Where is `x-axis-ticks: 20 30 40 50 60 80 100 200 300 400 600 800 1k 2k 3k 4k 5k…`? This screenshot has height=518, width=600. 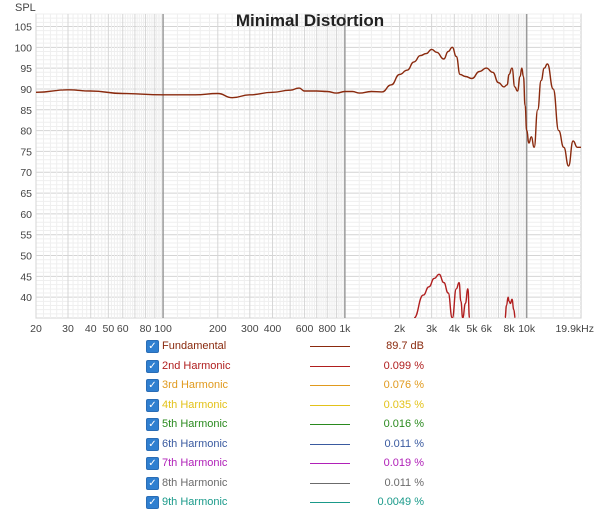
x-axis-ticks: 20 30 40 50 60 80 100 200 300 400 600 800 1k 2k 3k 4k 5k… is located at coordinates (312, 329).